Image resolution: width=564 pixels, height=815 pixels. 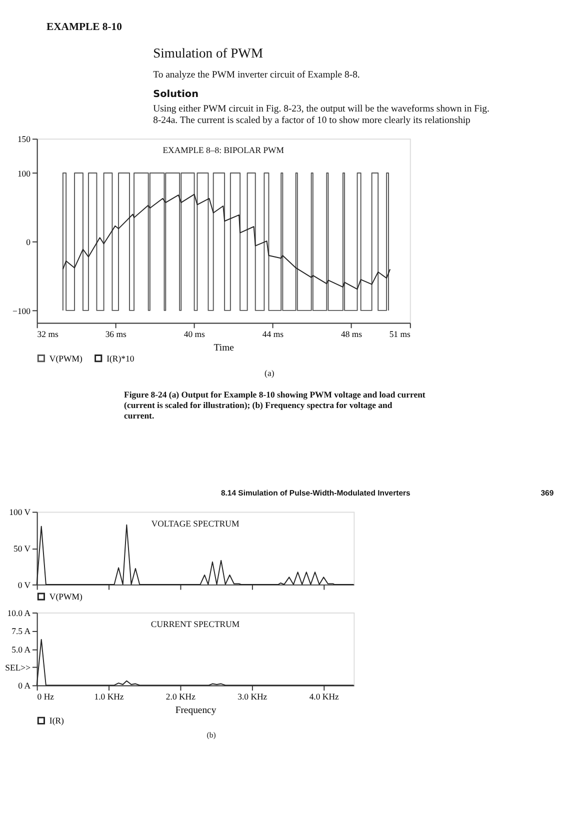 What do you see at coordinates (84, 28) in the screenshot?
I see `text: EXAMPLE 8-10` at bounding box center [84, 28].